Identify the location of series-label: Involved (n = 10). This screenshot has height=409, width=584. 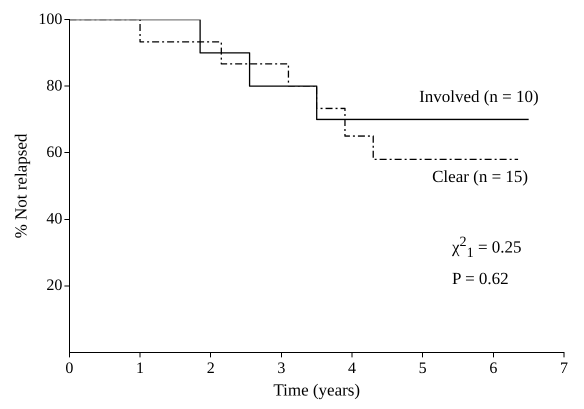
(479, 97).